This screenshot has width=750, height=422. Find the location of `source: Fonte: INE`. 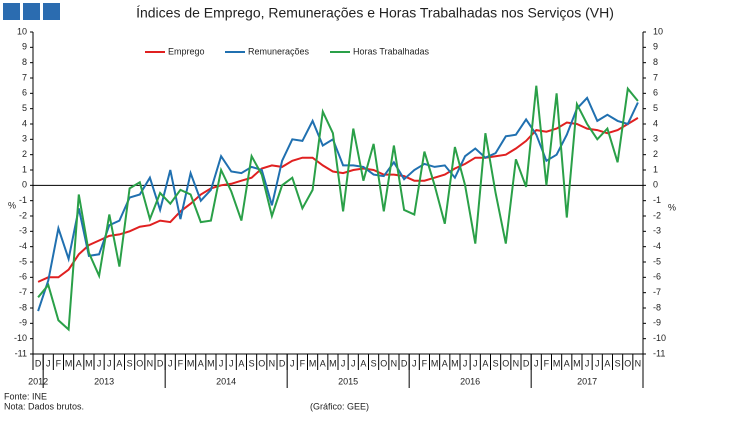

source: Fonte: INE is located at coordinates (25, 396).